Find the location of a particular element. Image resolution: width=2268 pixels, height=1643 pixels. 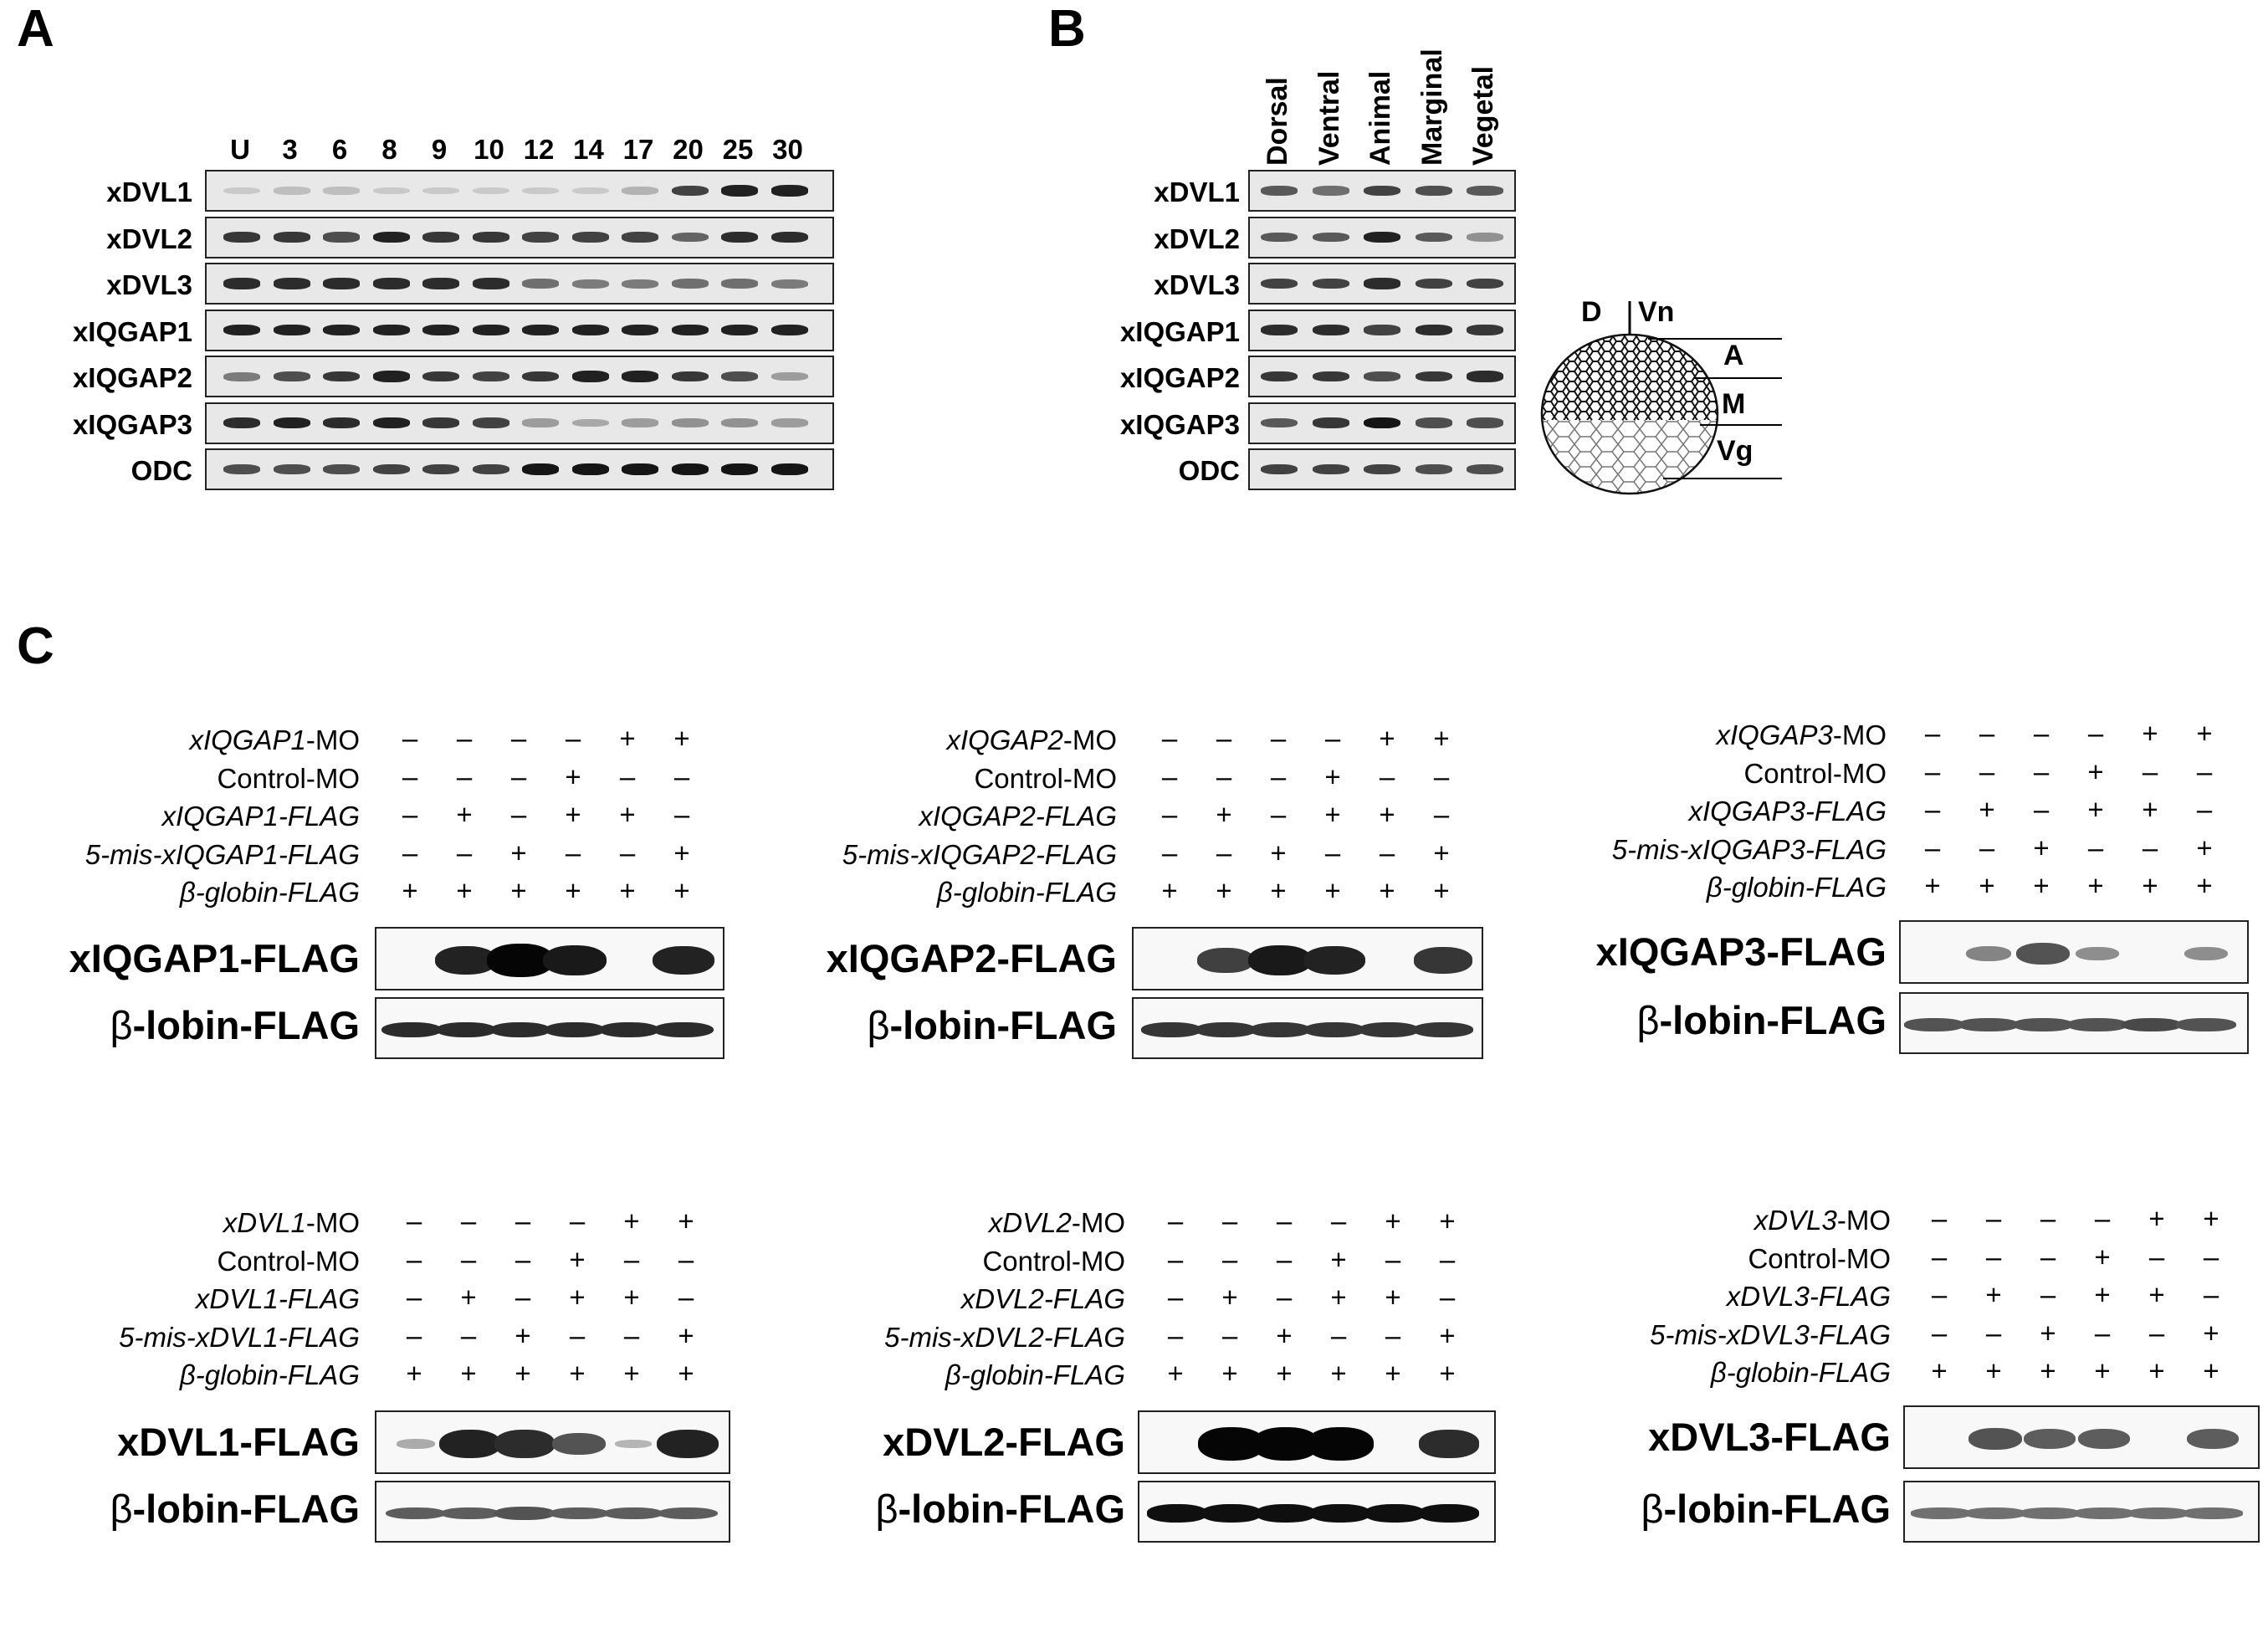

condition-label: xDVL2-MO is located at coordinates (1057, 1222).